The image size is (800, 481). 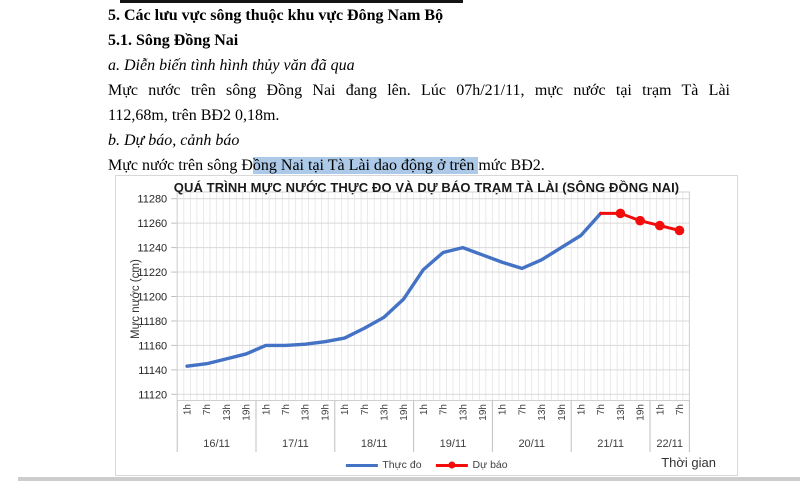 I want to click on y-tick-label: 11160, so click(x=152, y=346).